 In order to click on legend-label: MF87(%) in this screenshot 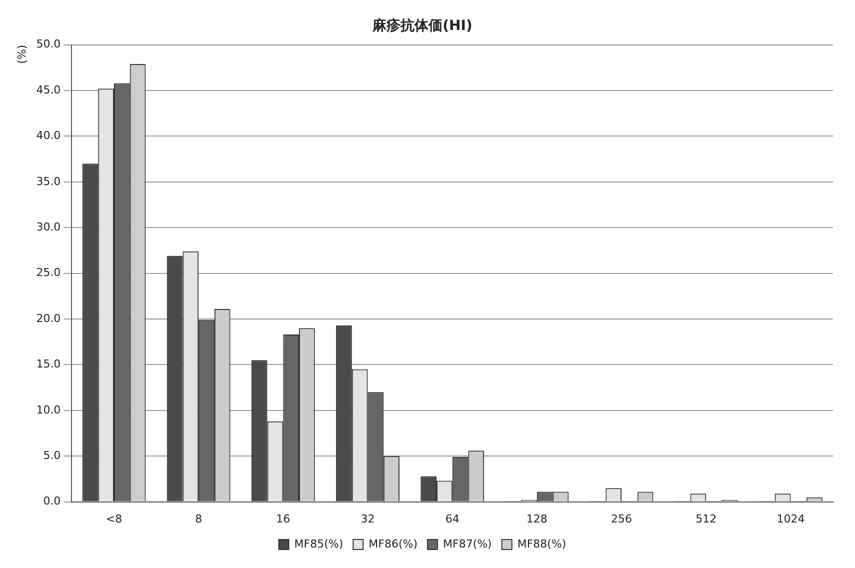, I will do `click(467, 543)`.